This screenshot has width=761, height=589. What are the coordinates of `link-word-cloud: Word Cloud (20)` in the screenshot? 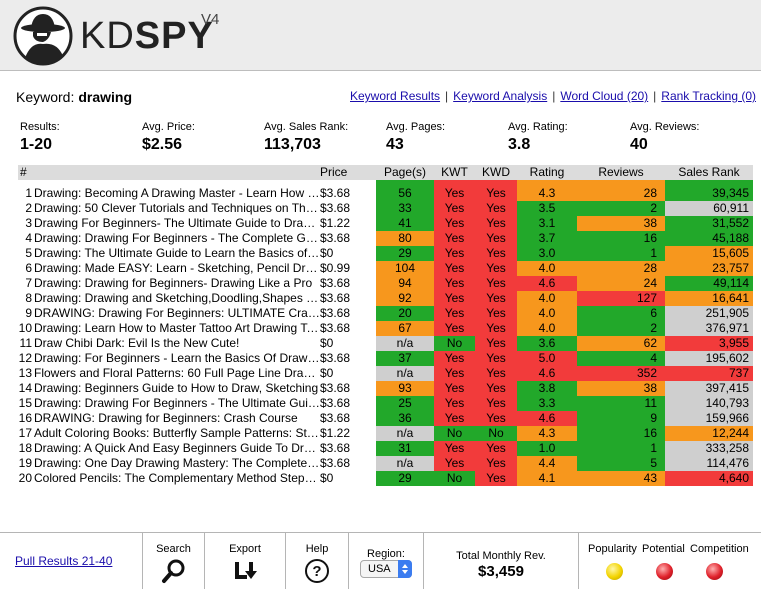 It's located at (604, 96).